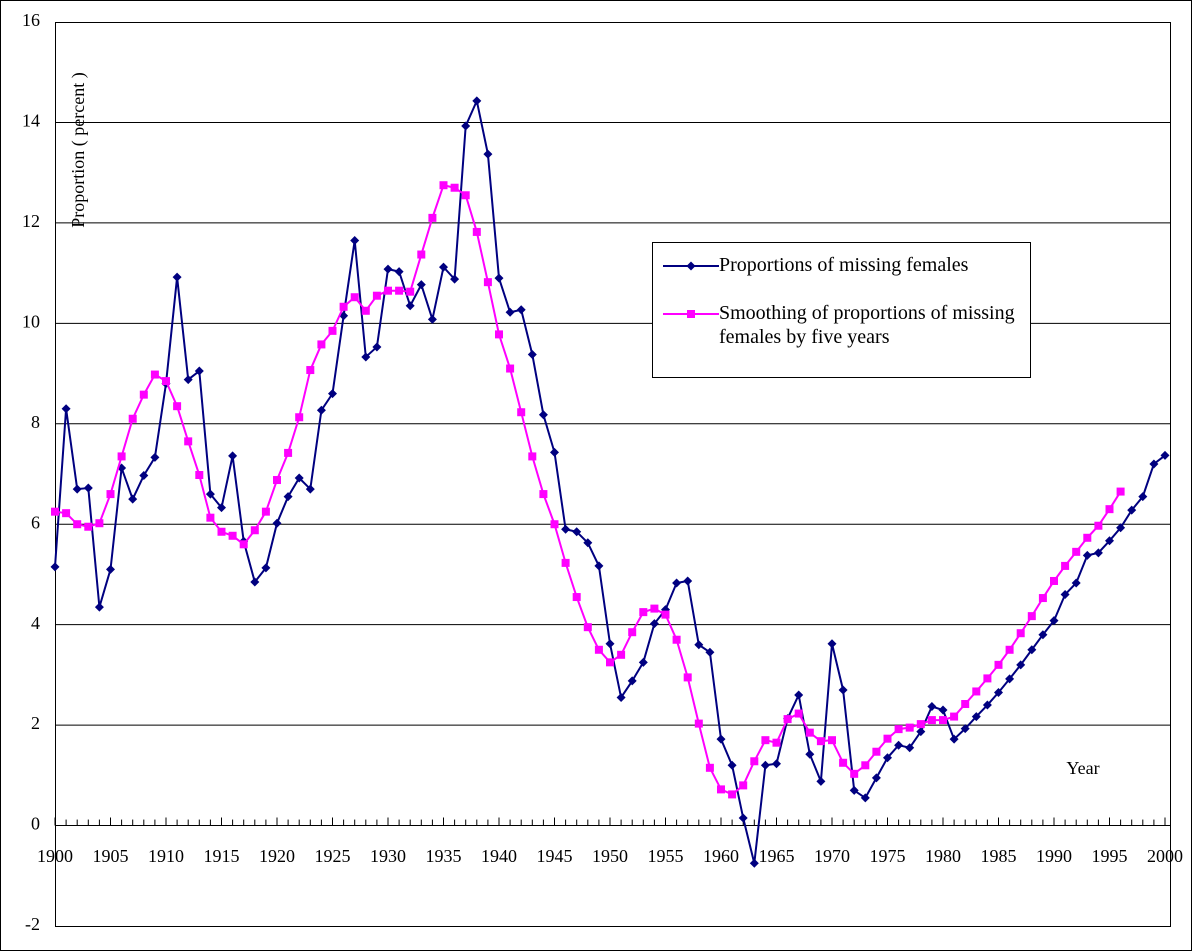  I want to click on x-tick-label: 1960, so click(721, 856).